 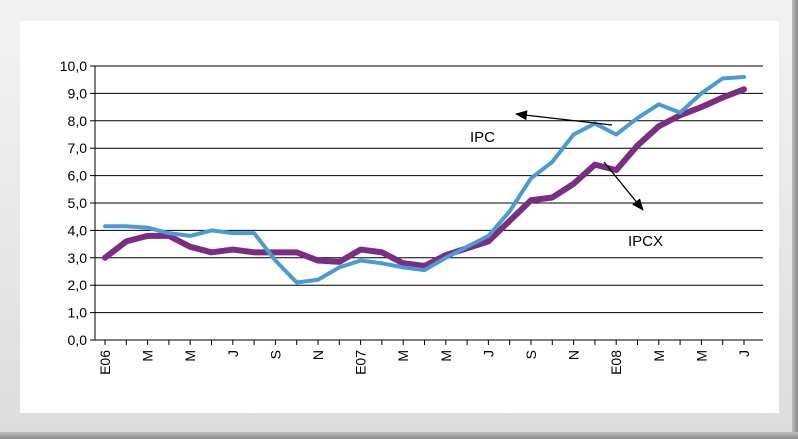 I want to click on frame-shadow-bottom, so click(x=399, y=435).